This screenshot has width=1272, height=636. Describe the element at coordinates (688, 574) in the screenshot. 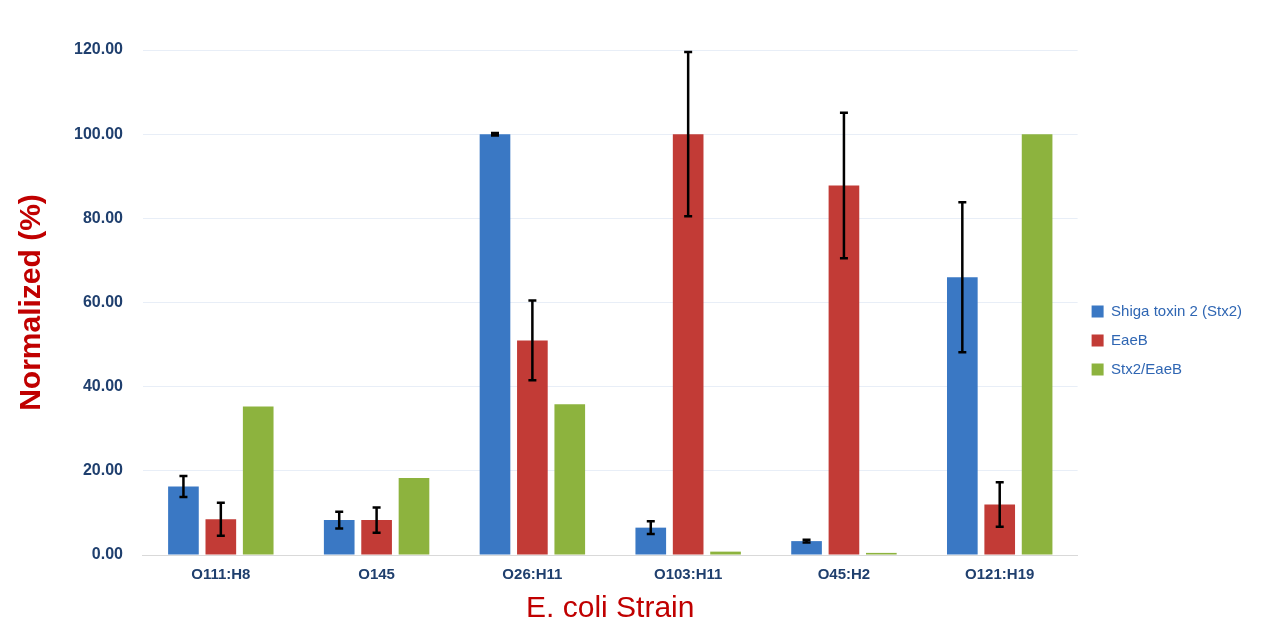

I see `x-tick-label: O103:H11` at that location.